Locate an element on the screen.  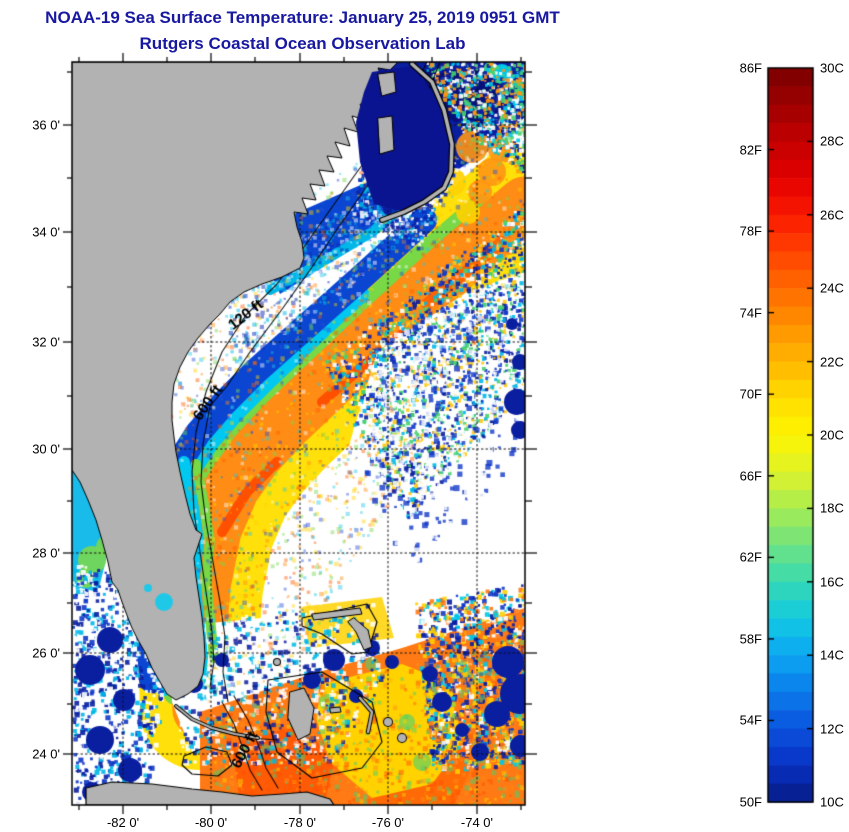
colorbar-fahrenheit-label: 62F is located at coordinates (750, 557).